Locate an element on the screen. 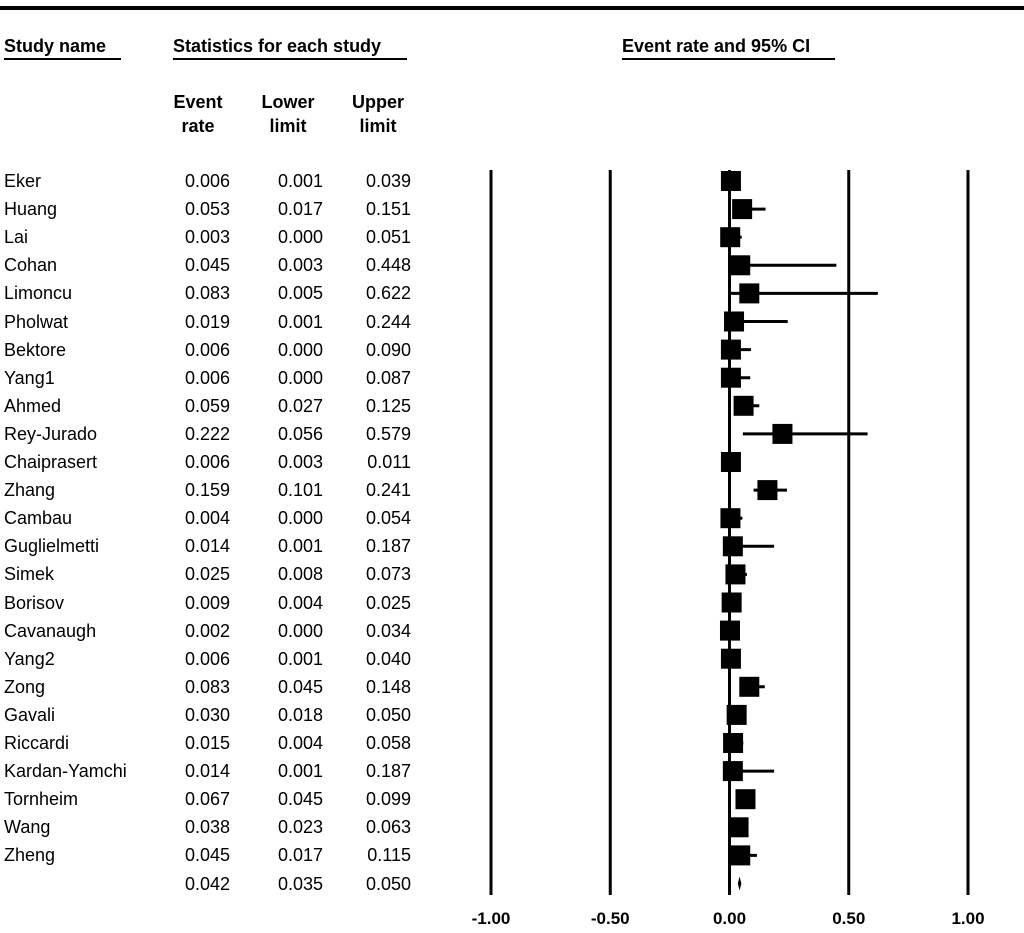 The width and height of the screenshot is (1024, 933). study-name: Lai is located at coordinates (16, 237).